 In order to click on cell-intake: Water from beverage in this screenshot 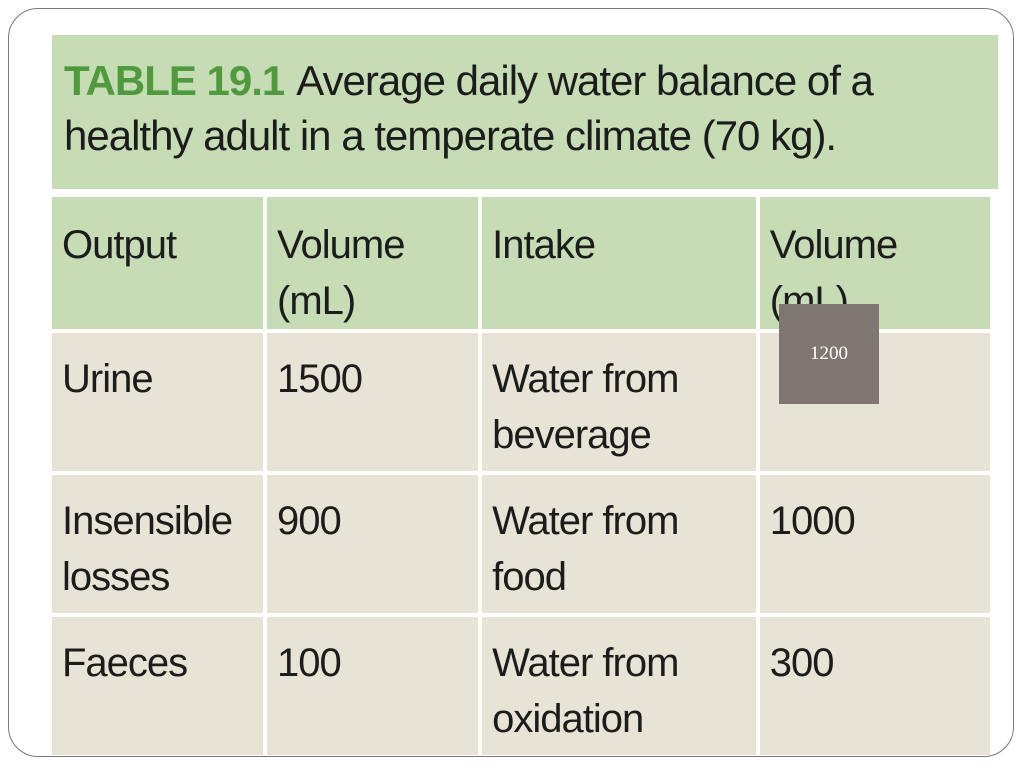, I will do `click(619, 402)`.